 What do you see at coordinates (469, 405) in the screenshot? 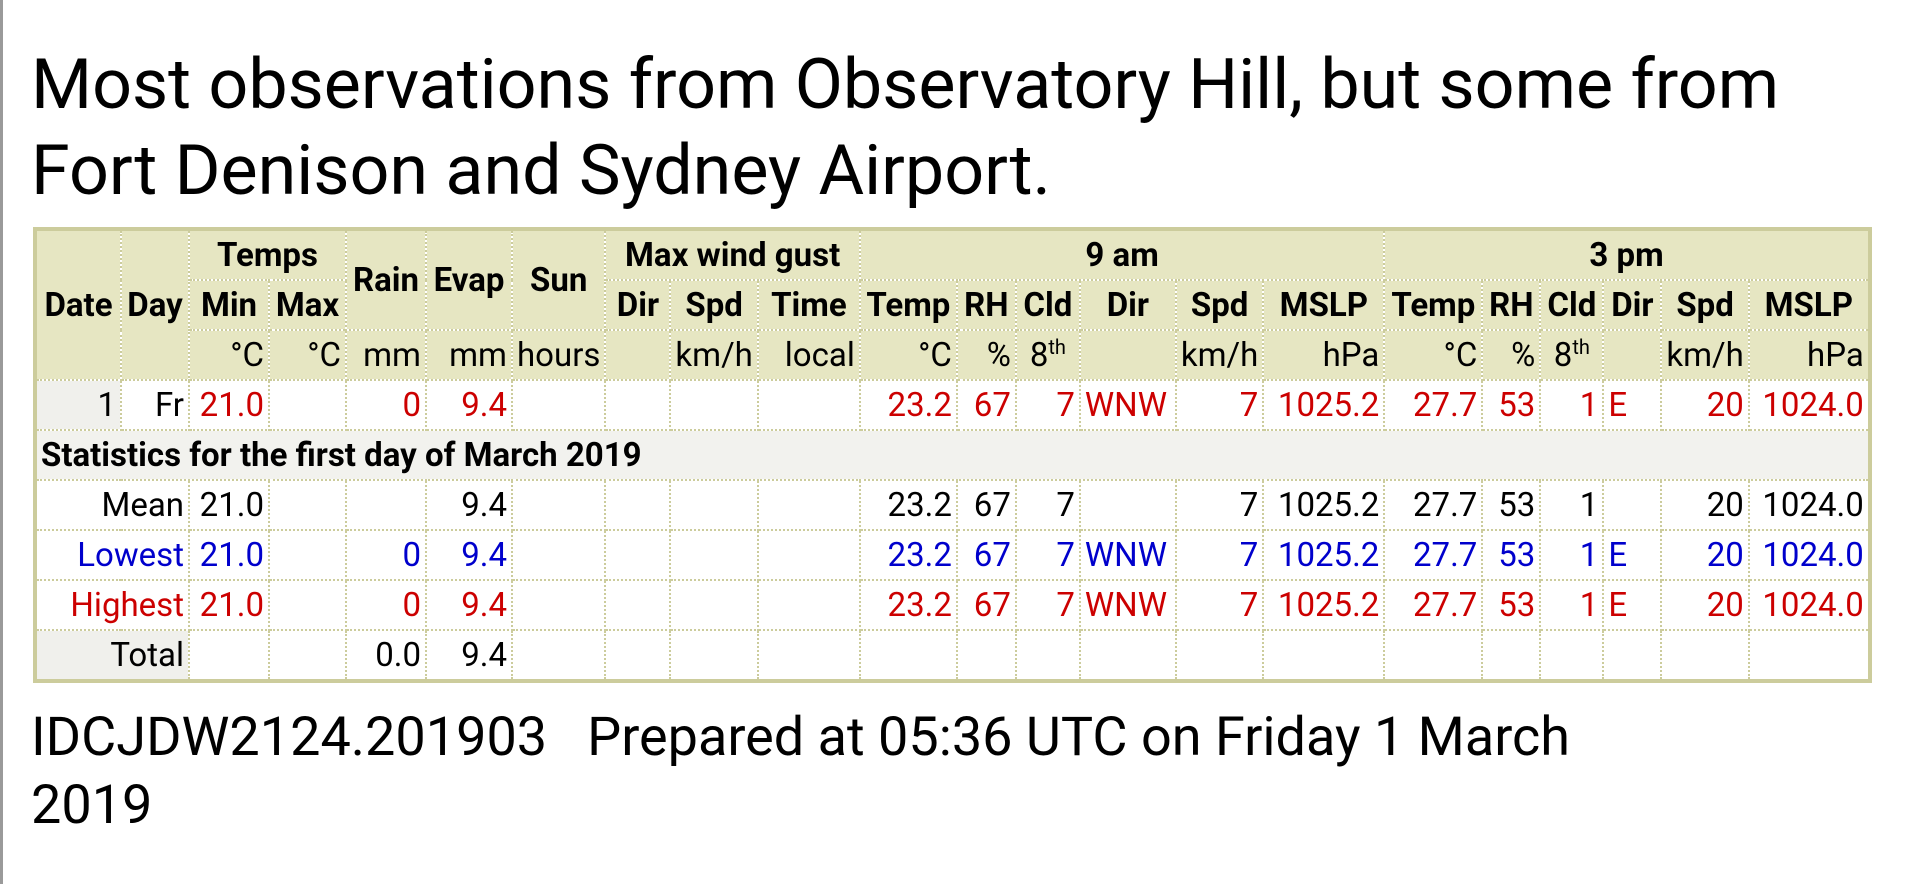
I see `data-cell: 9.4` at bounding box center [469, 405].